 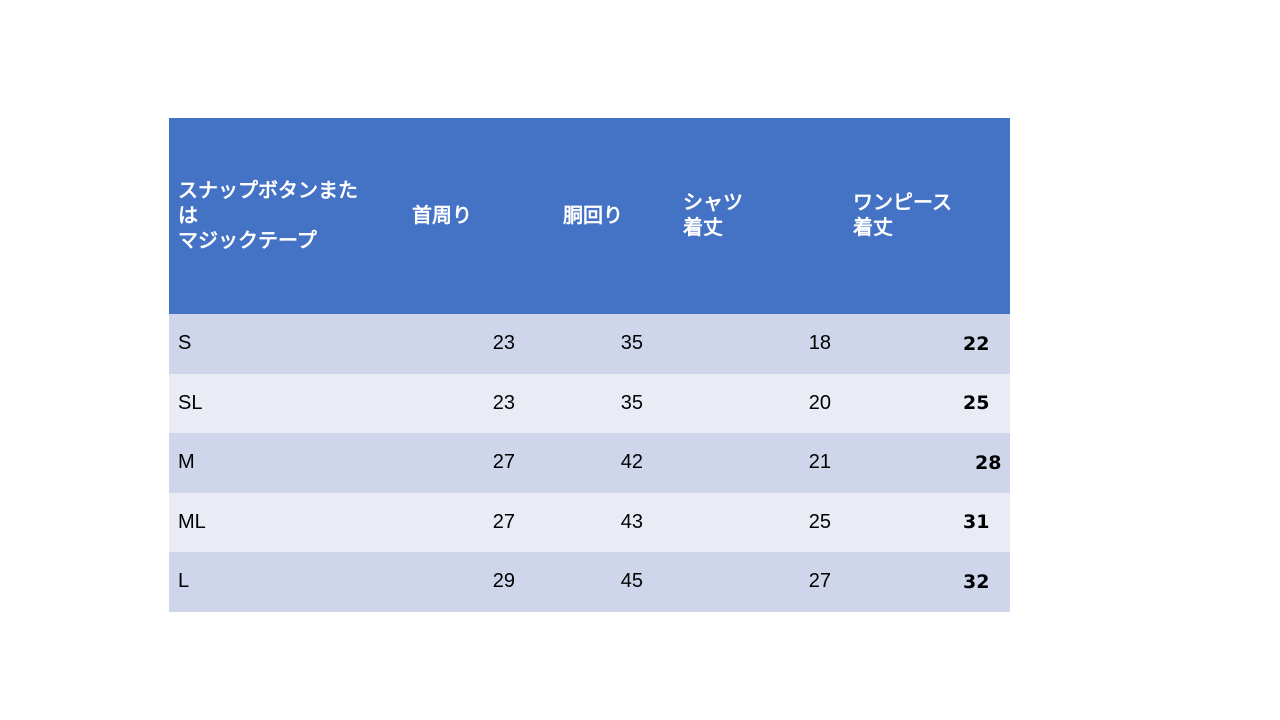 I want to click on cell-waist: 43, so click(x=631, y=521).